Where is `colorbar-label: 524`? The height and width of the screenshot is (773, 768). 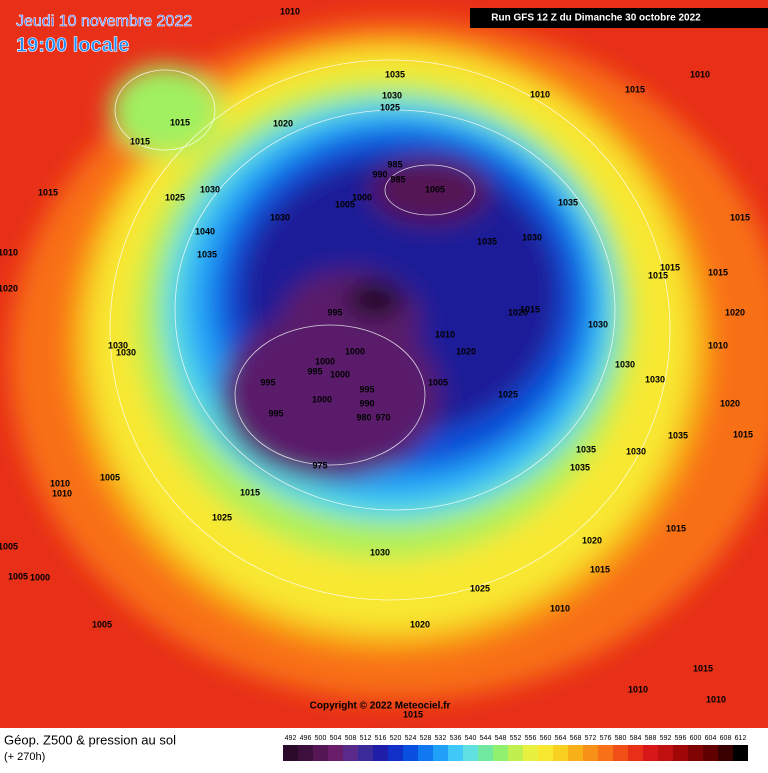 colorbar-label: 524 is located at coordinates (411, 738).